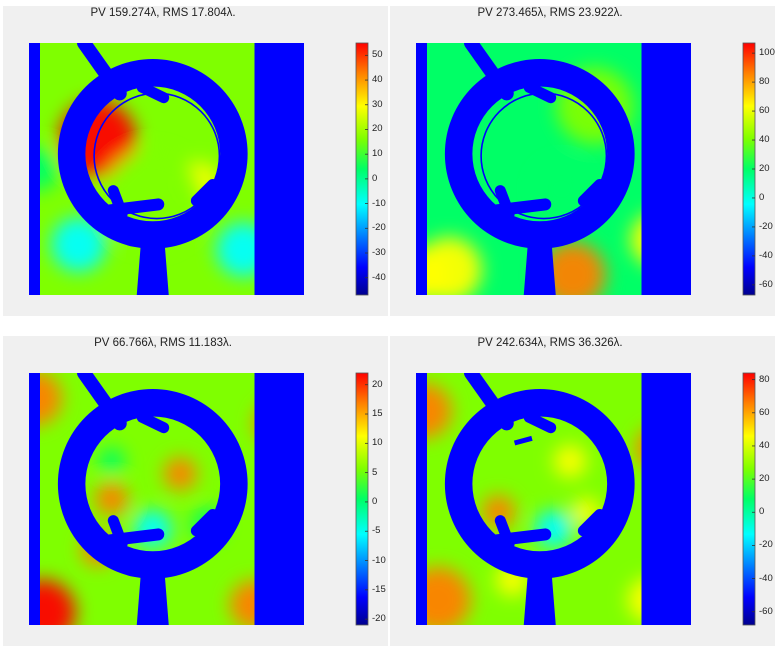 This screenshot has width=777, height=652. I want to click on colorbar-tick-label: -15, so click(379, 589).